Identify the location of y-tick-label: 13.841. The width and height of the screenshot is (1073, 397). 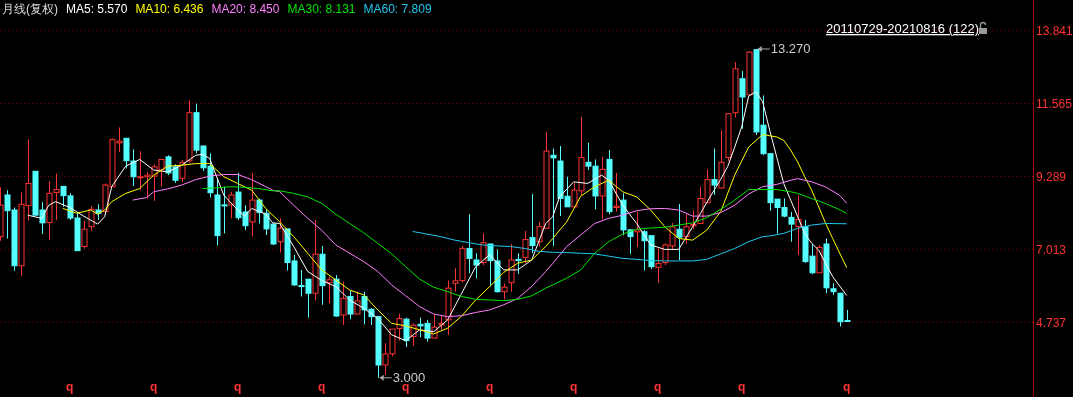
(1054, 31).